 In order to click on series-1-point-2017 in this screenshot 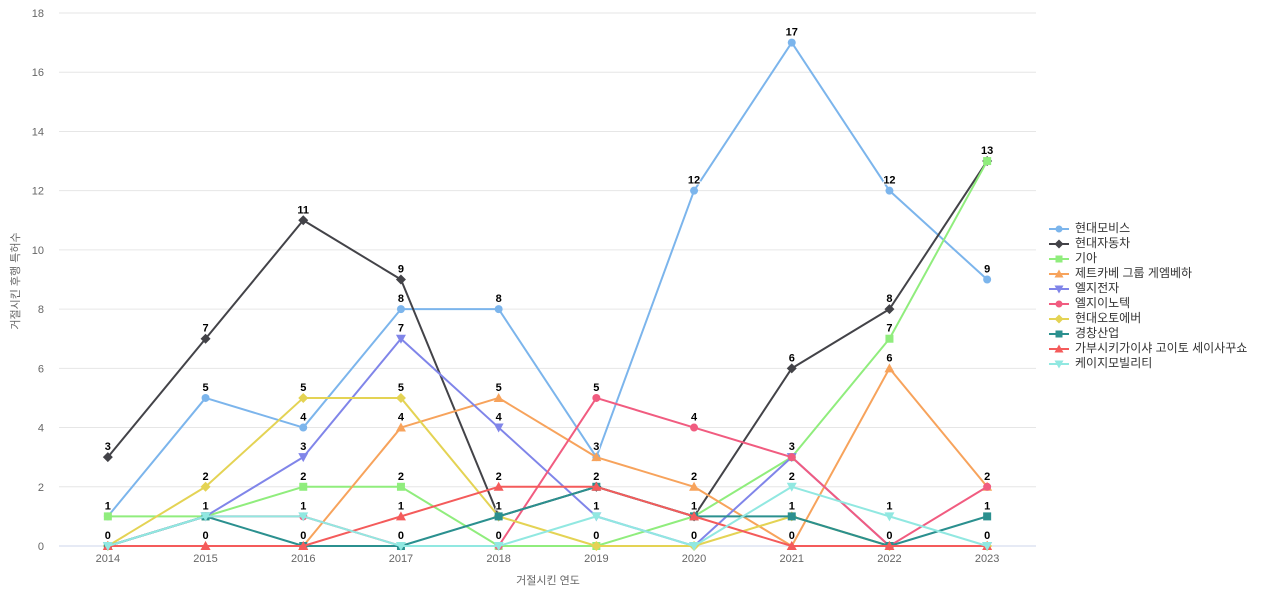, I will do `click(400, 309)`.